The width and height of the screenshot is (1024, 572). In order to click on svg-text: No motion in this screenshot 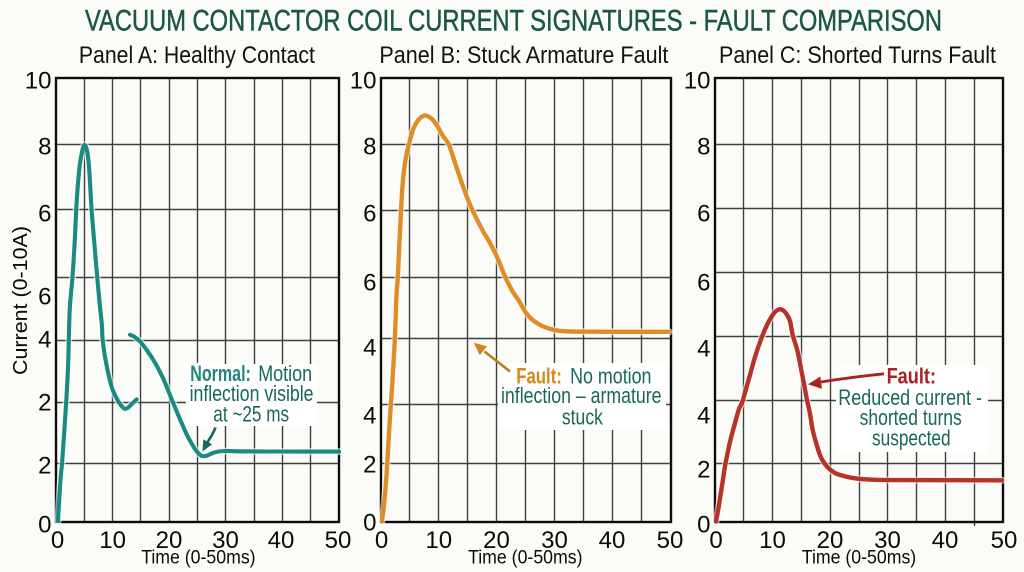, I will do `click(610, 375)`.